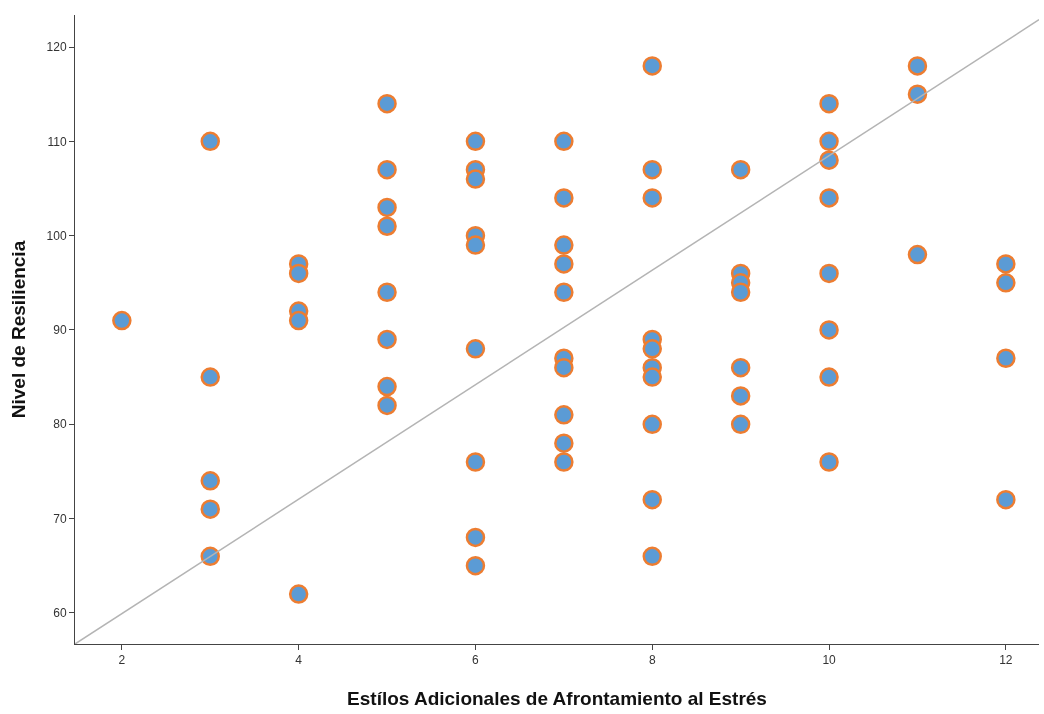  Describe the element at coordinates (60, 330) in the screenshot. I see `y-tick-label: 90` at that location.